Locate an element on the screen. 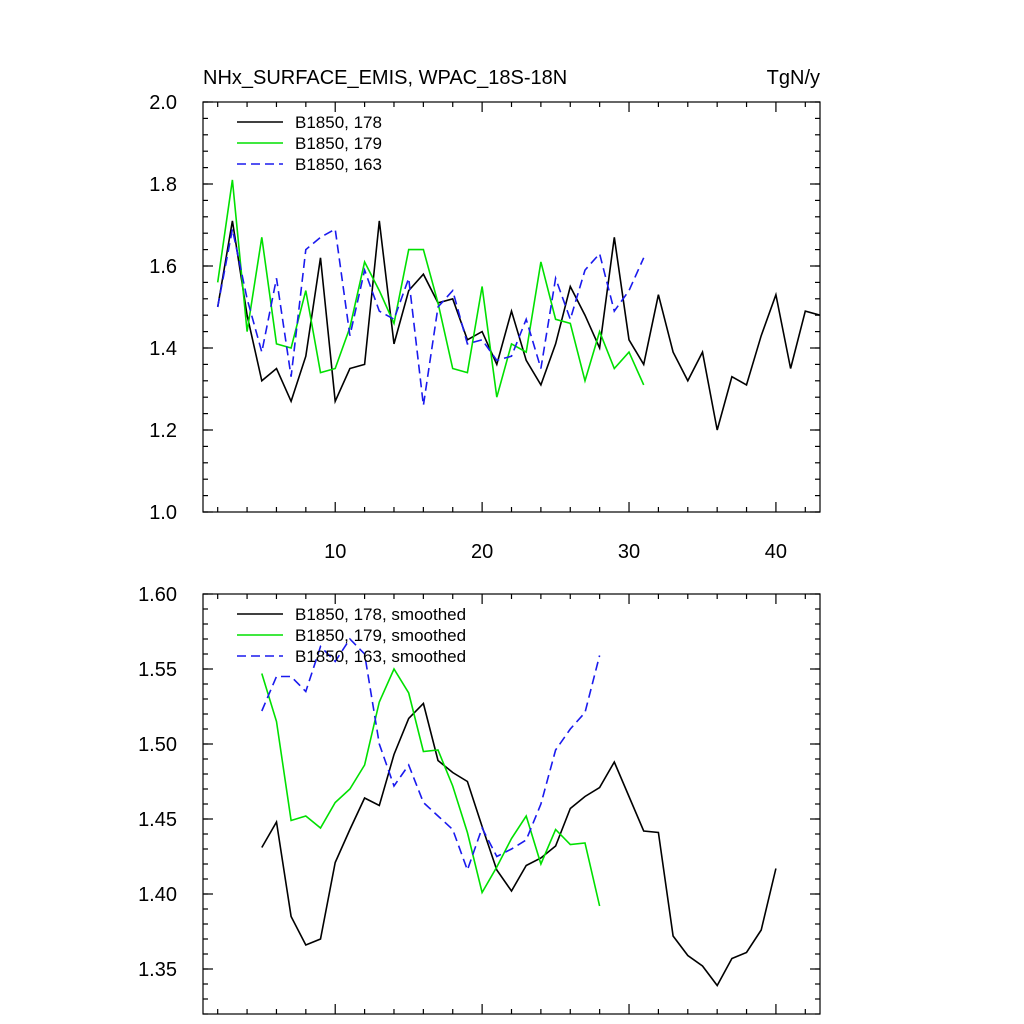 This screenshot has width=1024, height=1024. legend-label-1: B1850, 178, smoothed is located at coordinates (380, 614).